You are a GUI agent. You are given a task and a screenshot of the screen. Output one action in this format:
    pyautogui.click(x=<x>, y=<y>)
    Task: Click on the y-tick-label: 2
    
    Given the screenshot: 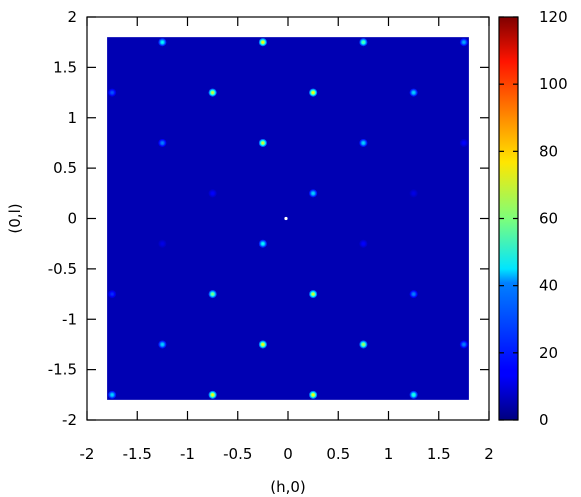 What is the action you would take?
    pyautogui.click(x=72, y=17)
    